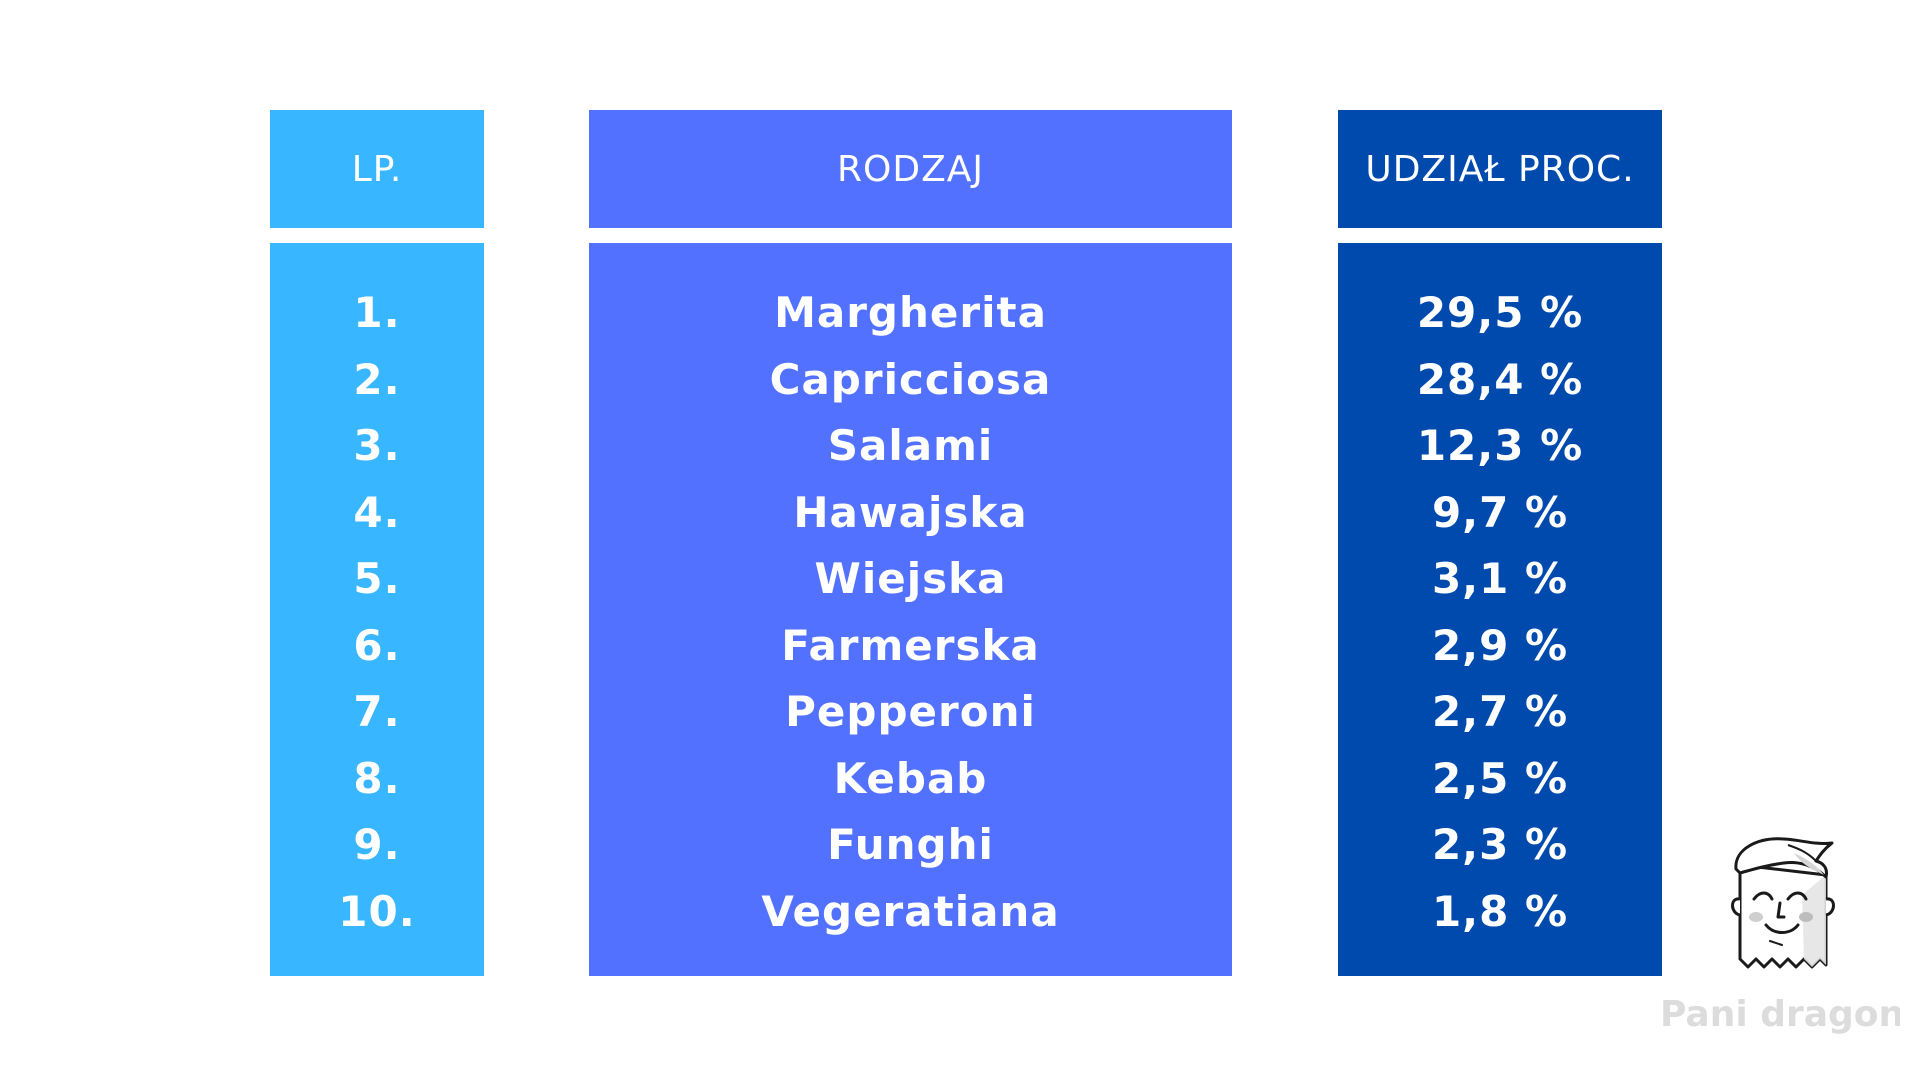  What do you see at coordinates (377, 911) in the screenshot?
I see `lp-cell: 10.` at bounding box center [377, 911].